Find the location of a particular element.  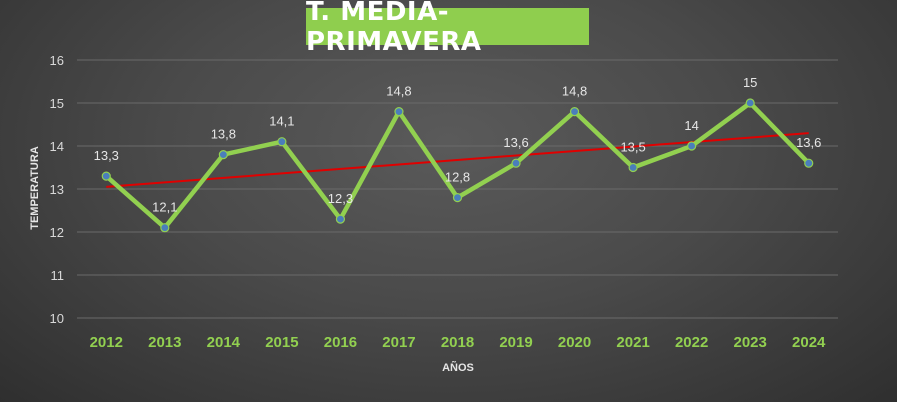

data-label: 15 is located at coordinates (750, 82).